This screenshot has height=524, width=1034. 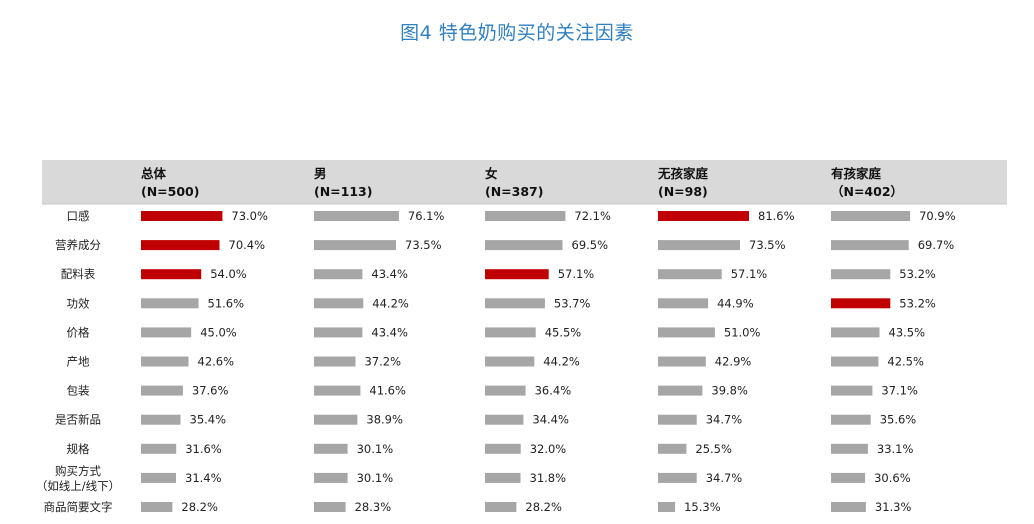 I want to click on data-label: 44.9%, so click(x=735, y=303).